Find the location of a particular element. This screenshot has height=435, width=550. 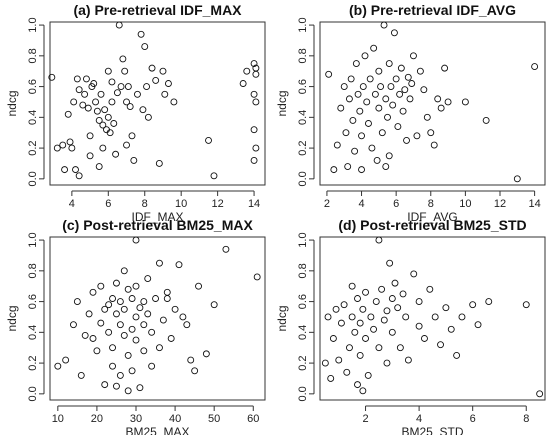

x-tick-label: 40 is located at coordinates (175, 419).